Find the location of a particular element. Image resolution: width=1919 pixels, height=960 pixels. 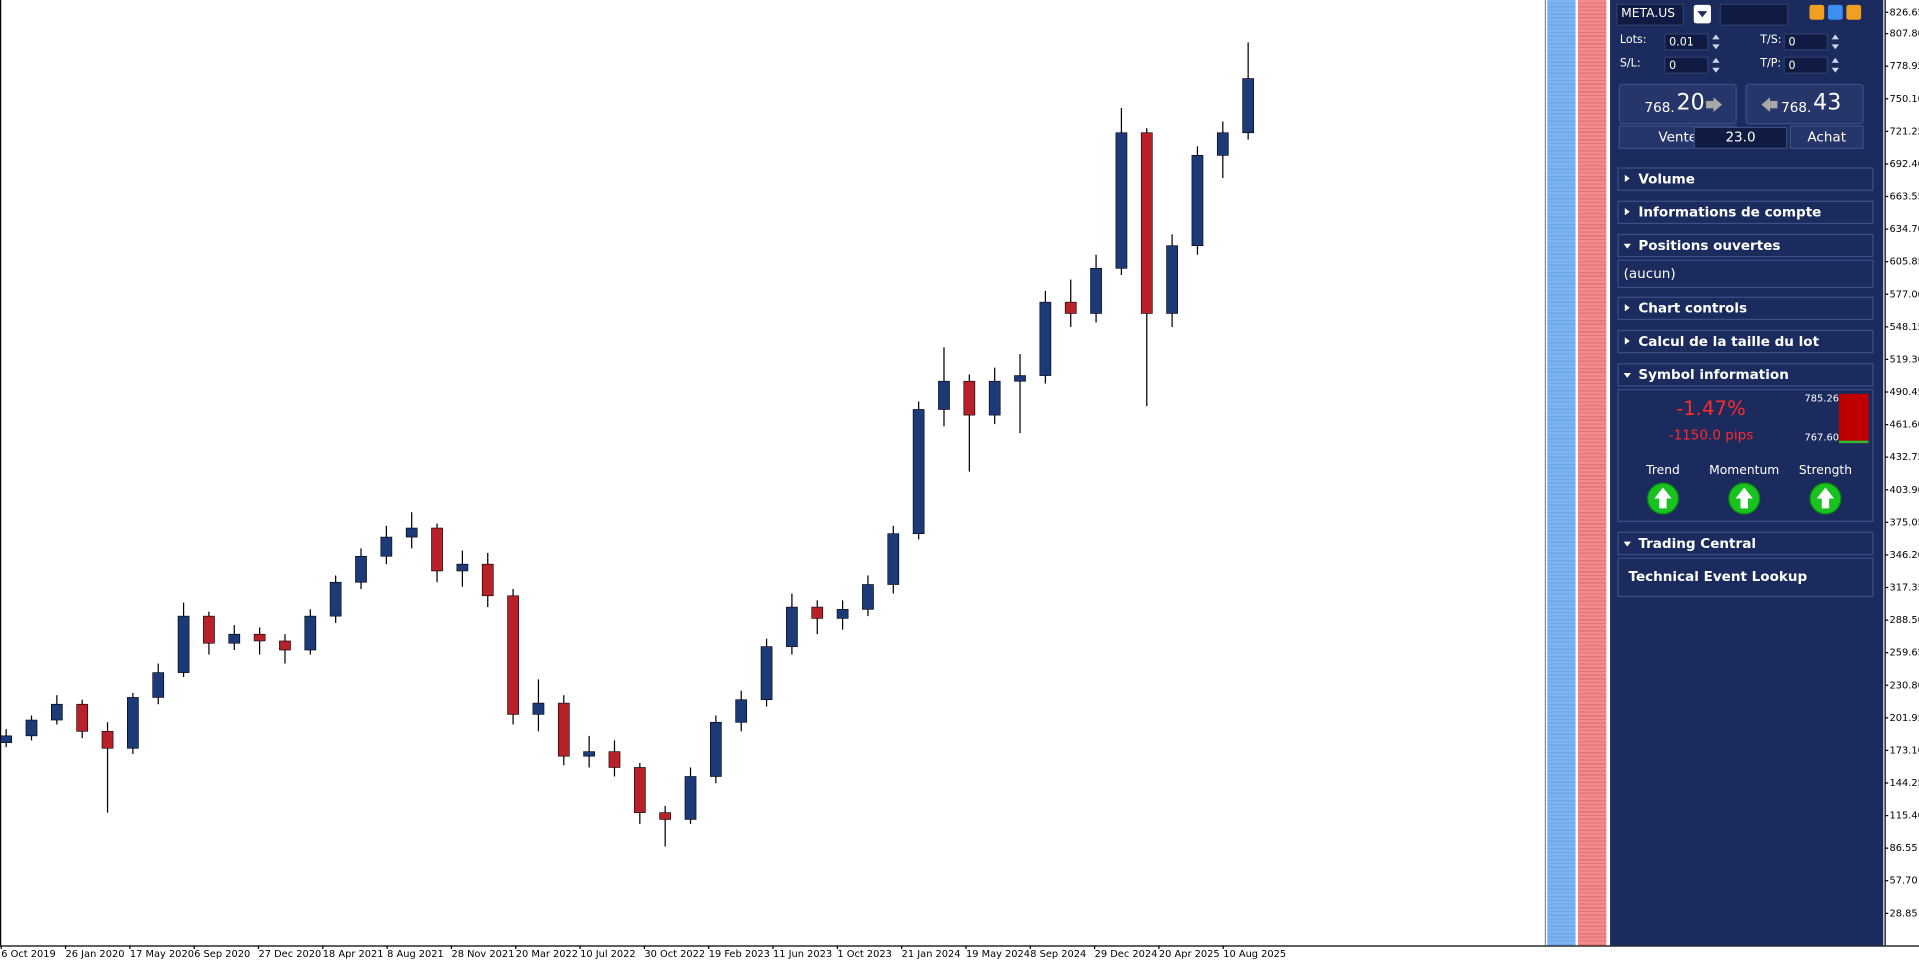

lots-spinner is located at coordinates (1716, 41).